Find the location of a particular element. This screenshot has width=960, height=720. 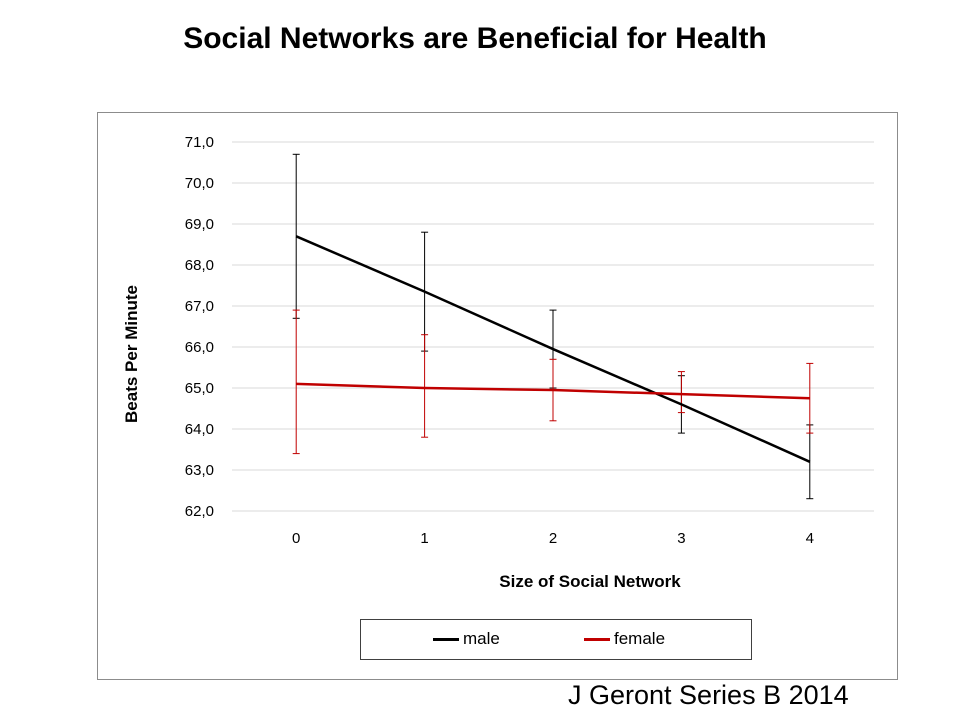

x-tick-label: 4 is located at coordinates (810, 538).